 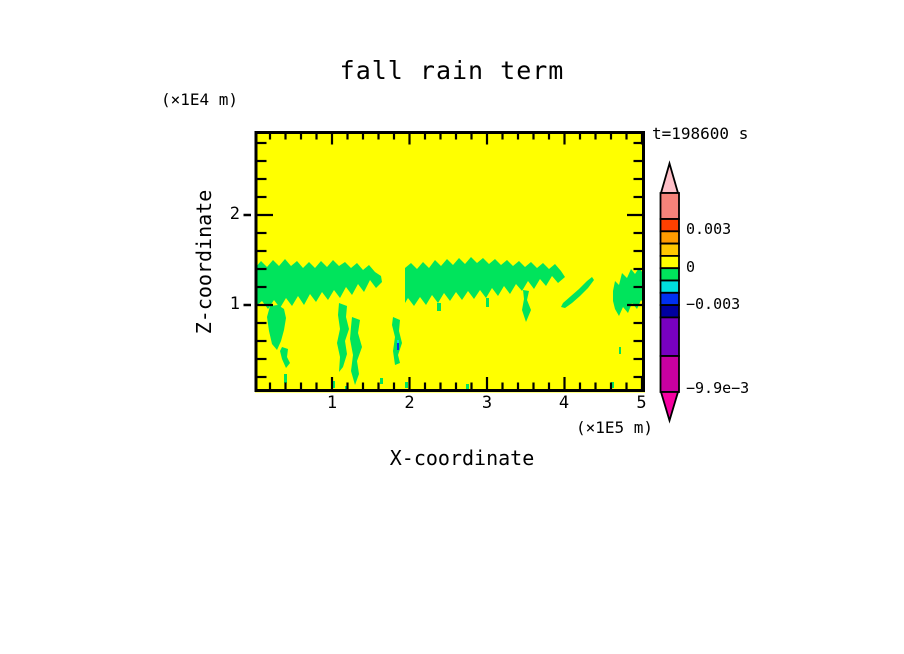 What do you see at coordinates (614, 427) in the screenshot?
I see `x-axis-unit: (×1E5 m)` at bounding box center [614, 427].